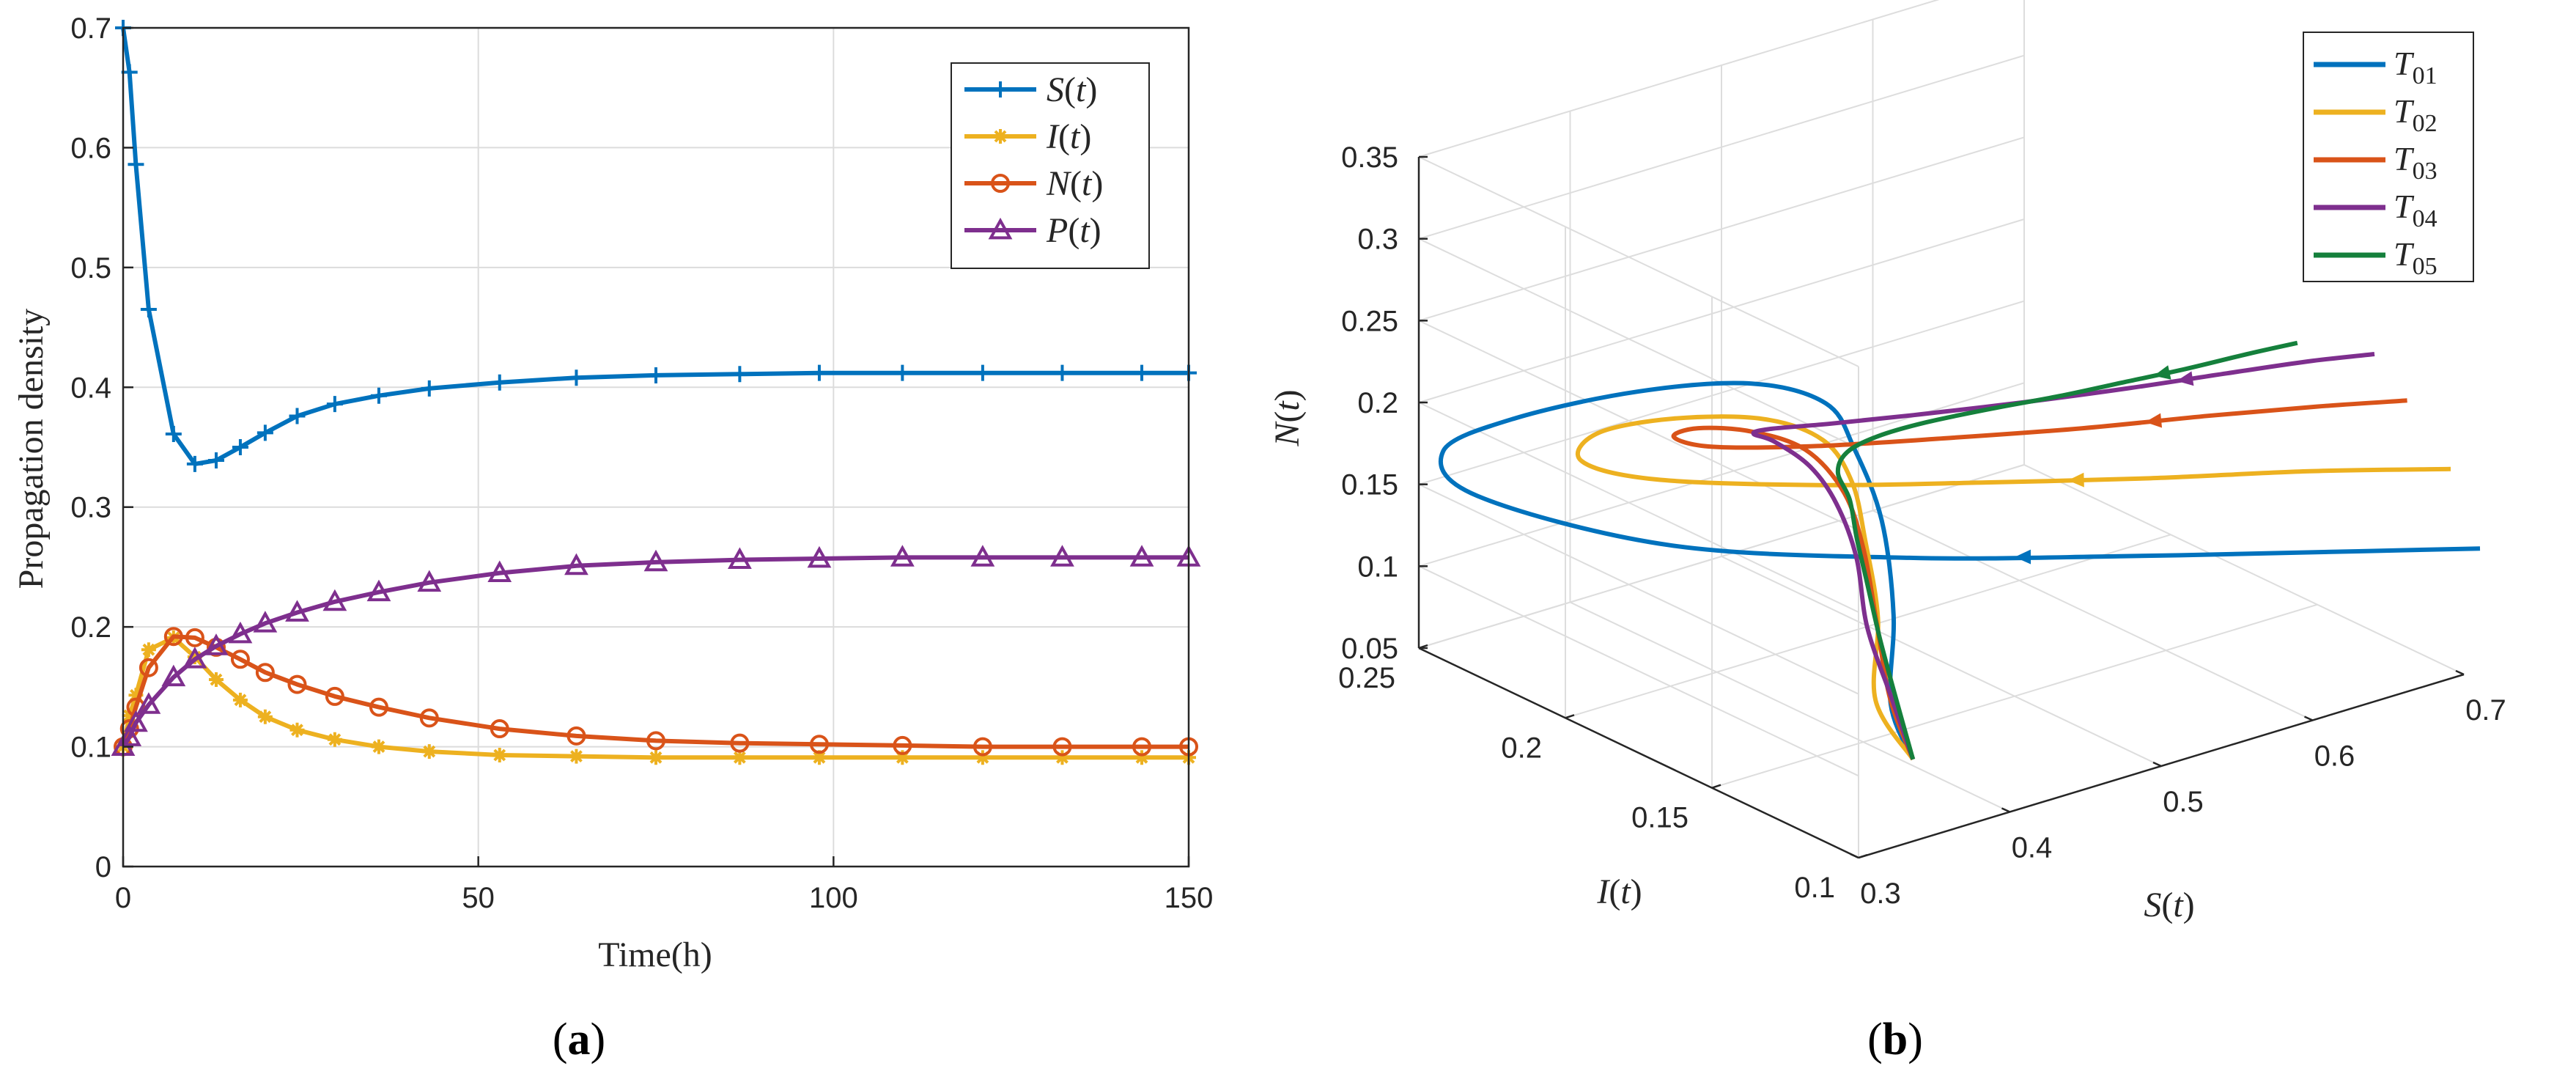  I want to click on legend-entry-t01: T01, so click(2375, 67).